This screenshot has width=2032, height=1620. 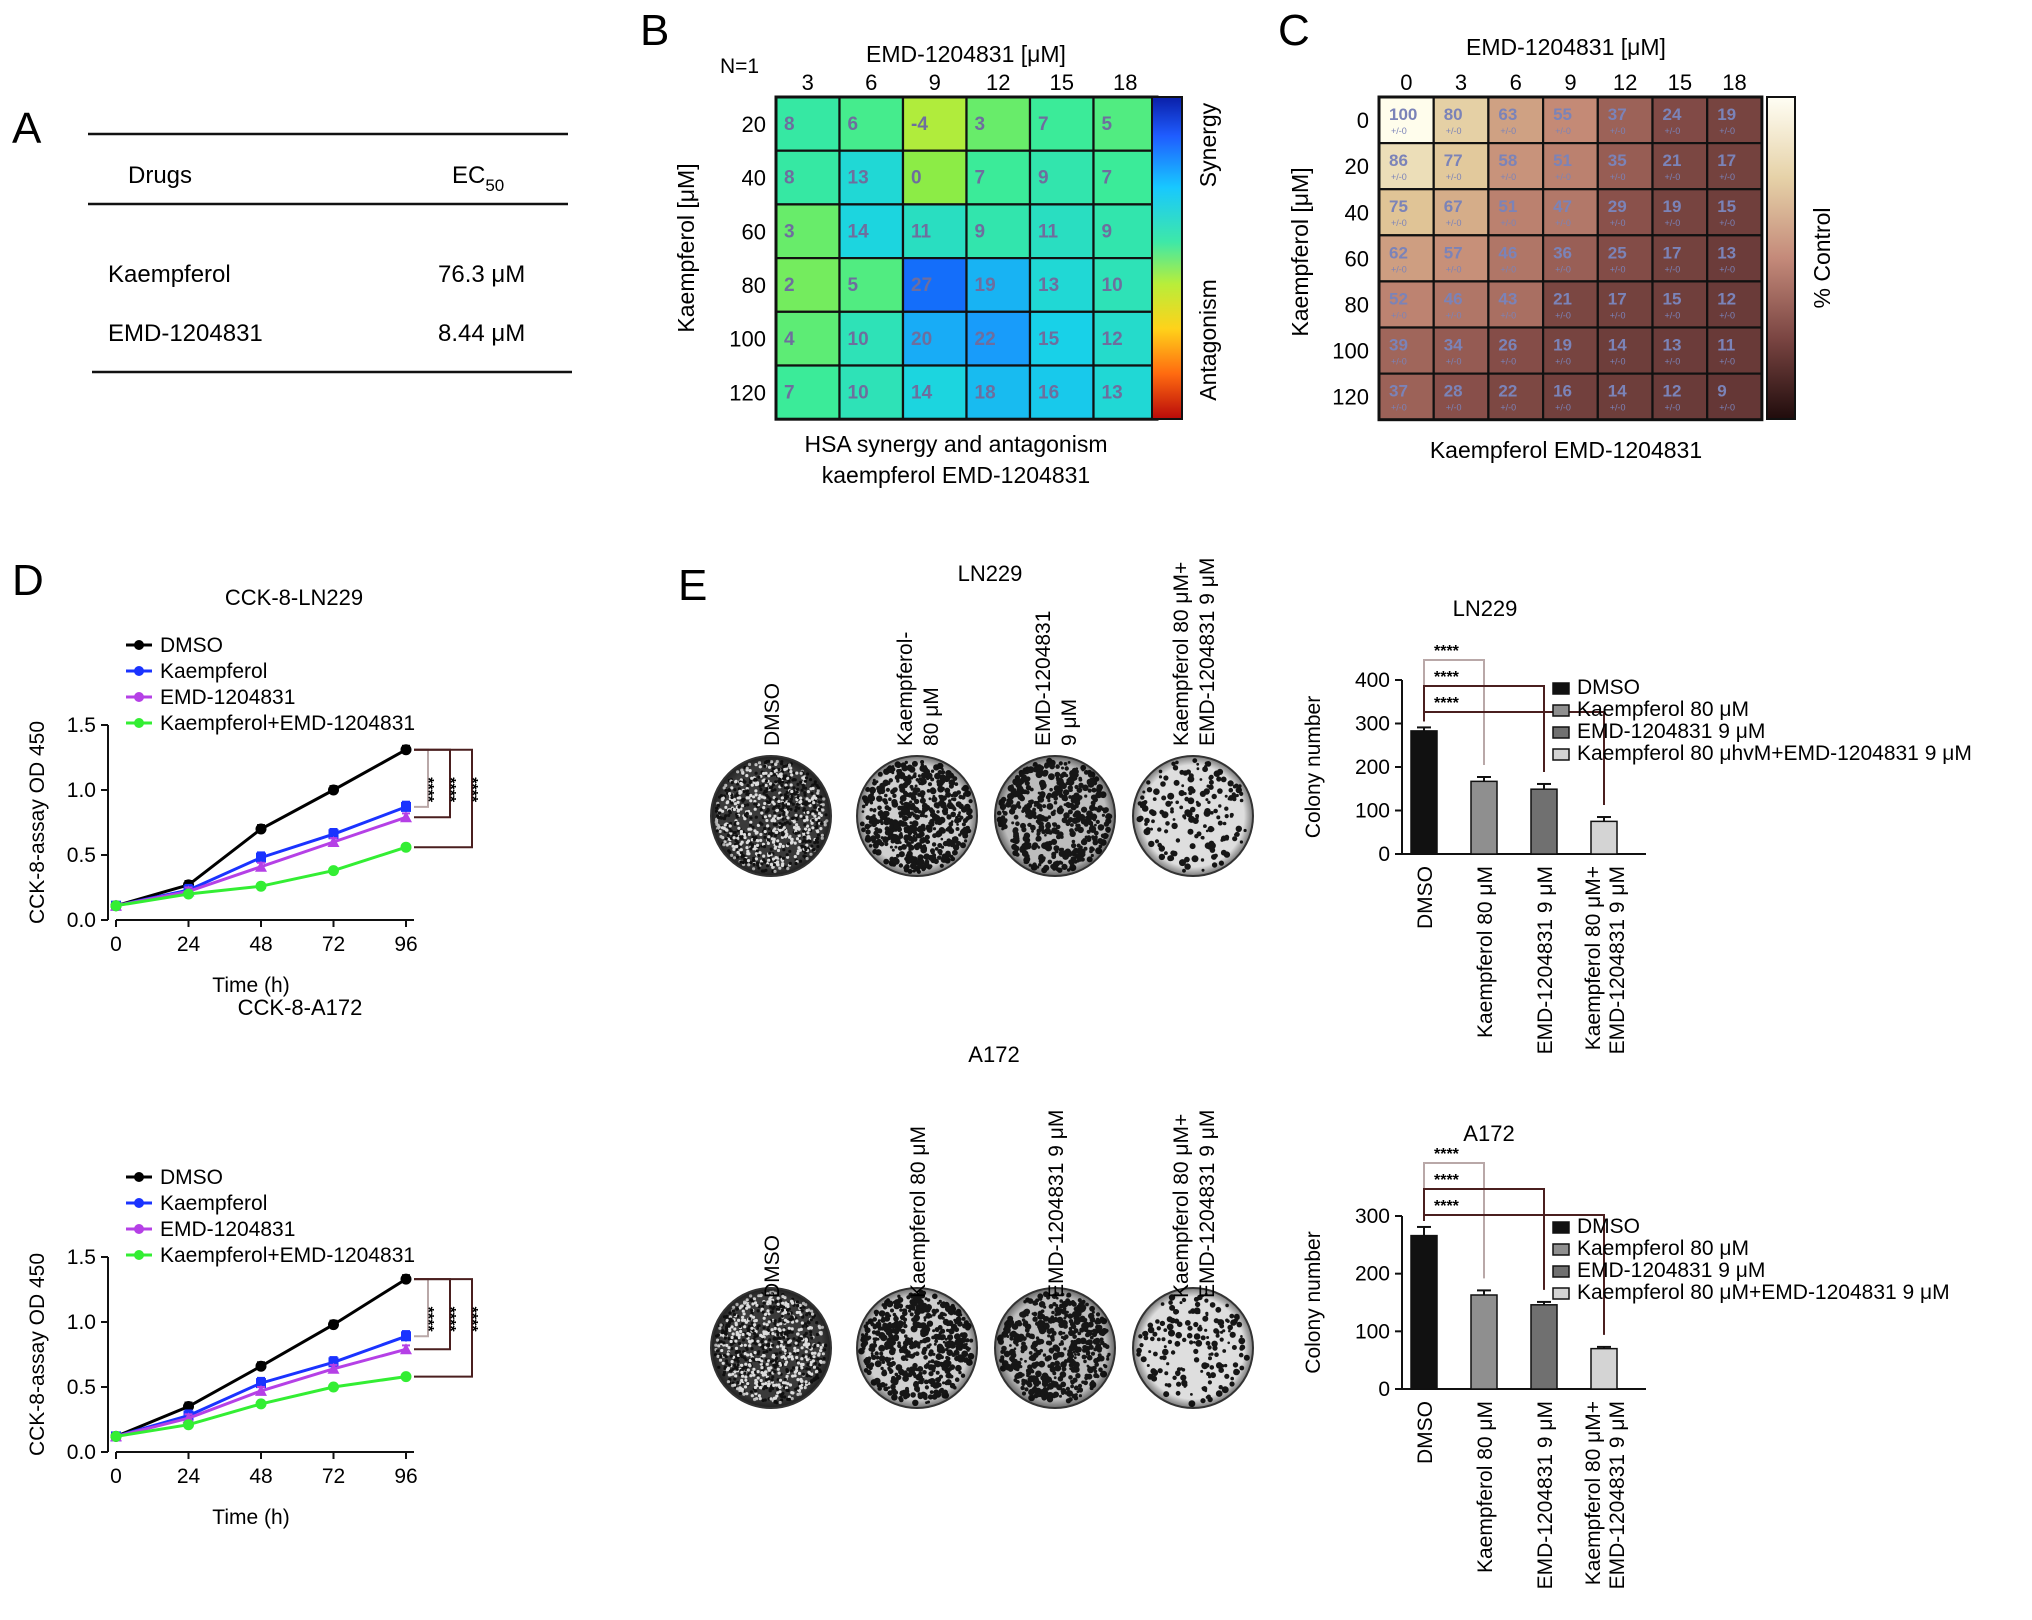 What do you see at coordinates (1663, 709) in the screenshot?
I see `legend-label: Kaempferol 80 μM` at bounding box center [1663, 709].